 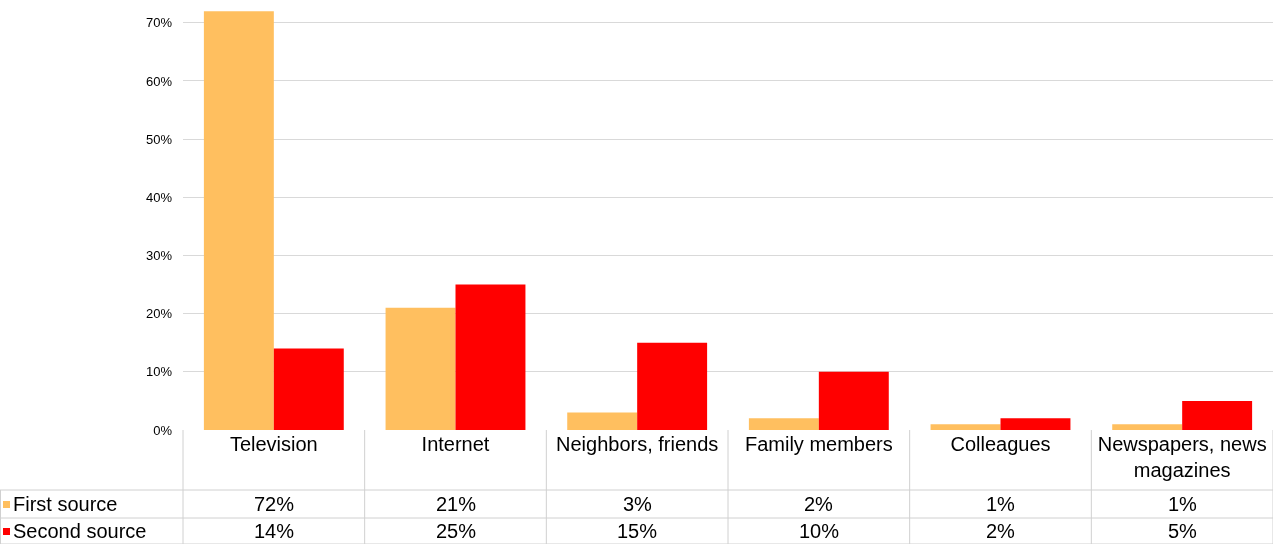 What do you see at coordinates (159, 139) in the screenshot?
I see `y-tick-label: 50%` at bounding box center [159, 139].